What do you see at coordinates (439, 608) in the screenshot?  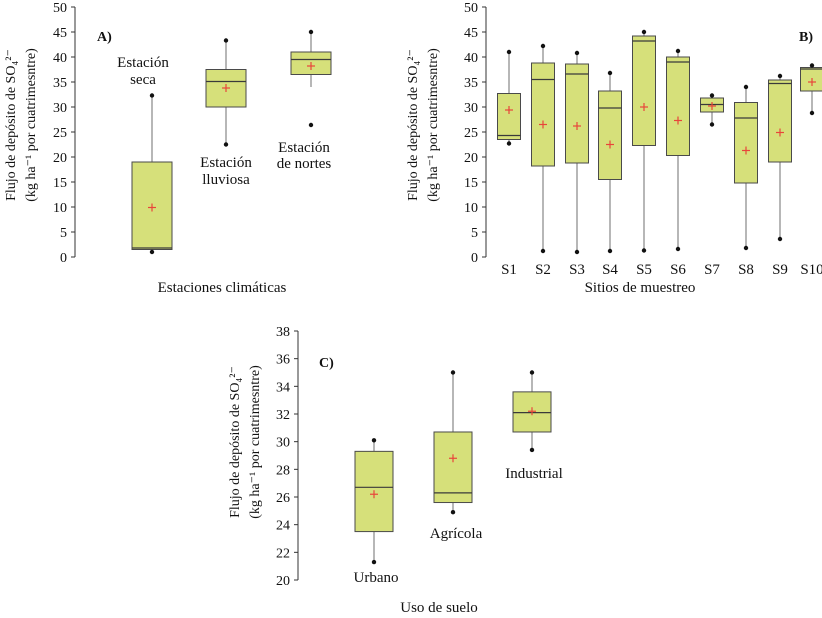 I see `x-axis-label: Uso de suelo` at bounding box center [439, 608].